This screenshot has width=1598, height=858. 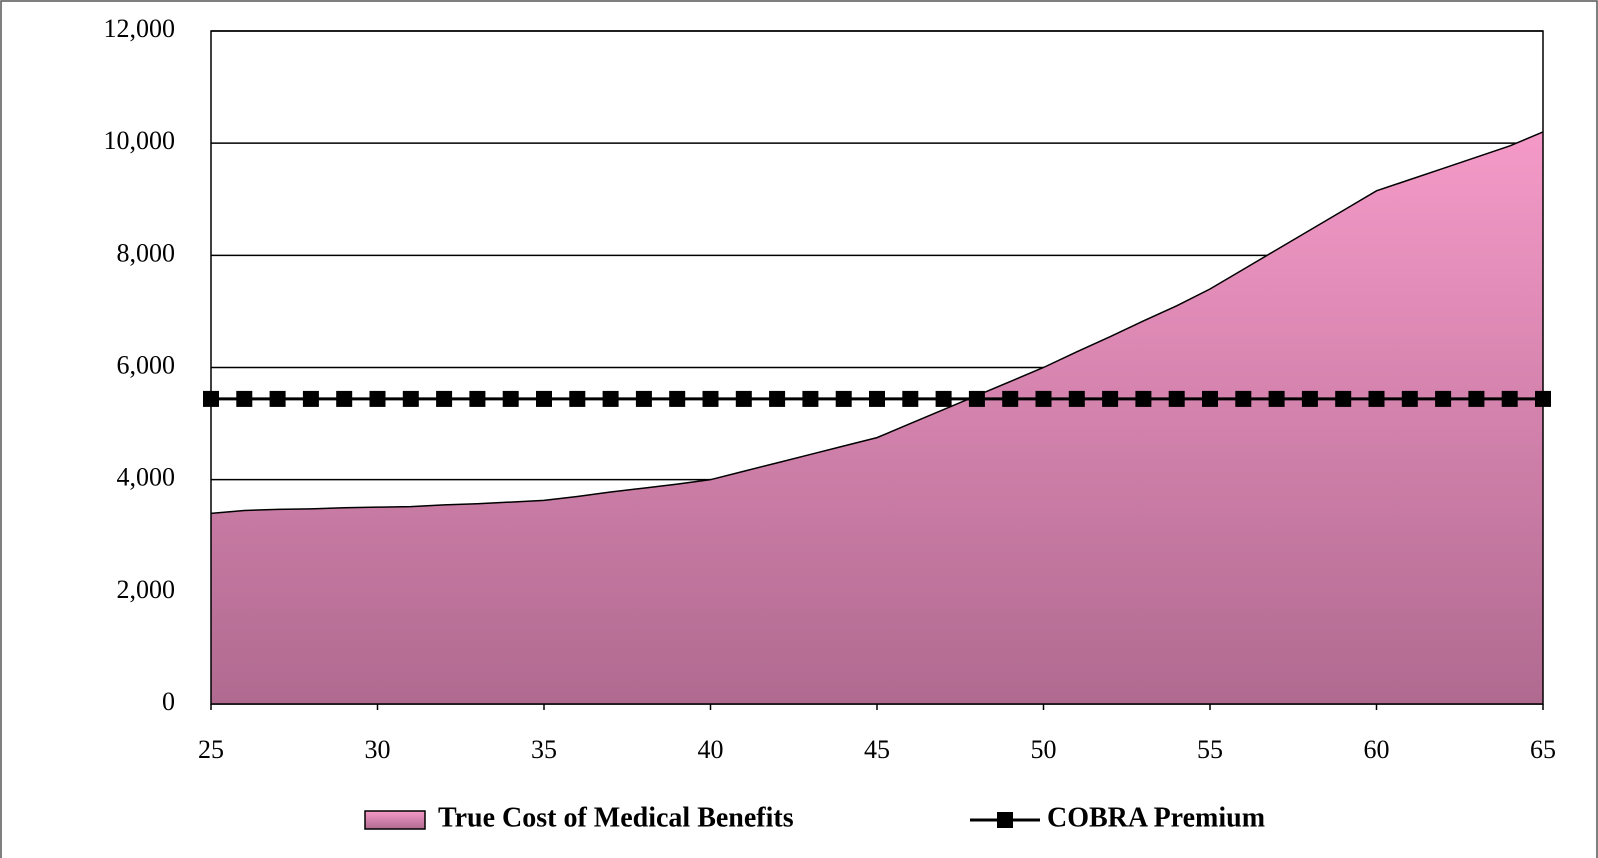 What do you see at coordinates (544, 749) in the screenshot?
I see `x-tick-label: 35` at bounding box center [544, 749].